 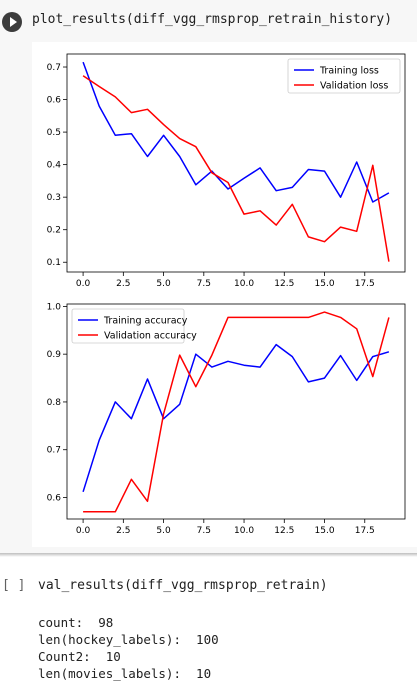 I want to click on y-tick-label: 0.8, so click(x=54, y=403).